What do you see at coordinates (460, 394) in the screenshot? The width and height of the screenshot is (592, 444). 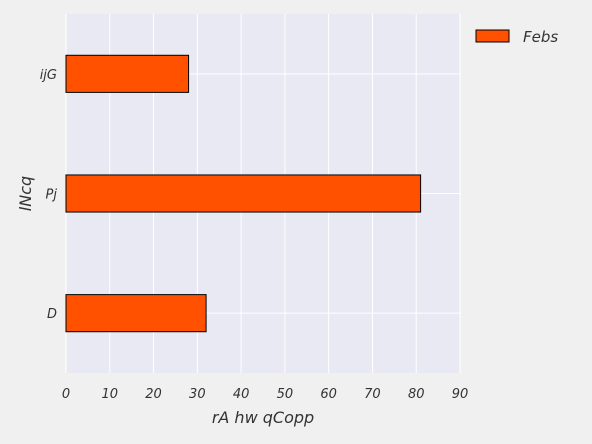 I see `x-tick-label: 90` at bounding box center [460, 394].